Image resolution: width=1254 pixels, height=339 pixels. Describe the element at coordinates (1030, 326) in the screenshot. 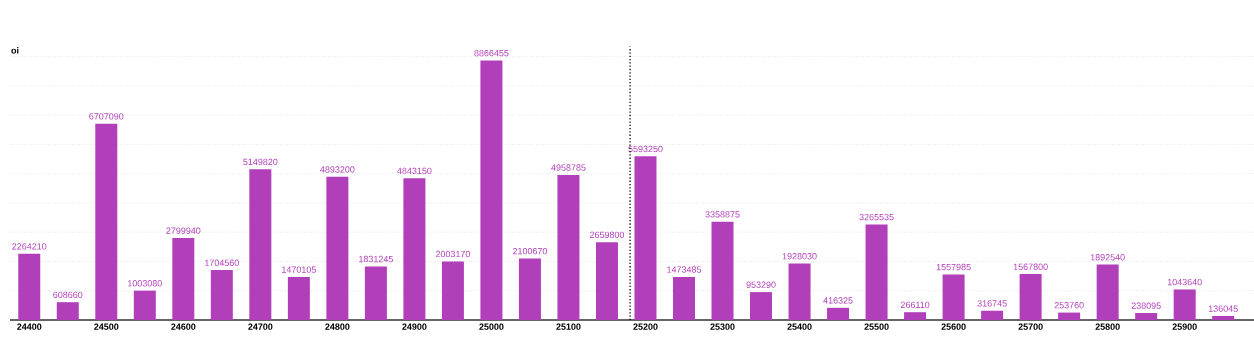

I see `x-tick-label: 25700` at that location.